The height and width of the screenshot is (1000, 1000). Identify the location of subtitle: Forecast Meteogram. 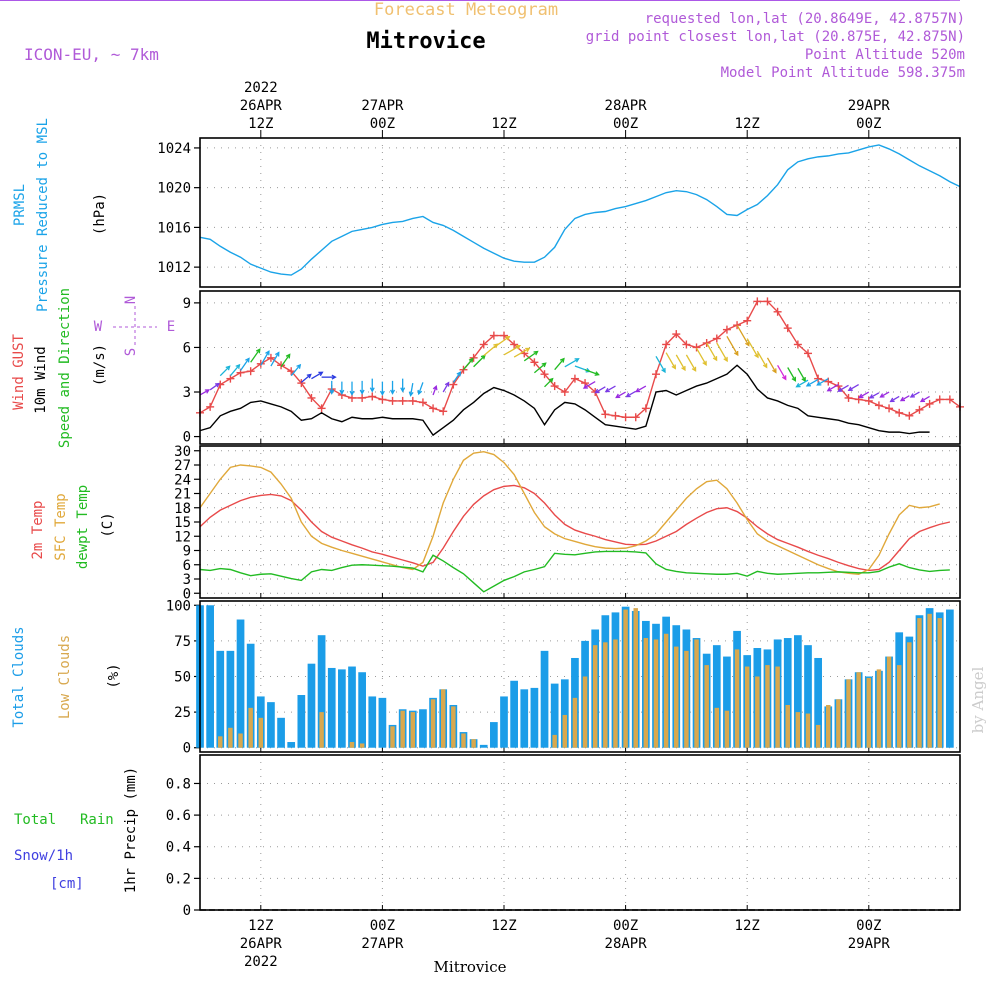
(466, 10).